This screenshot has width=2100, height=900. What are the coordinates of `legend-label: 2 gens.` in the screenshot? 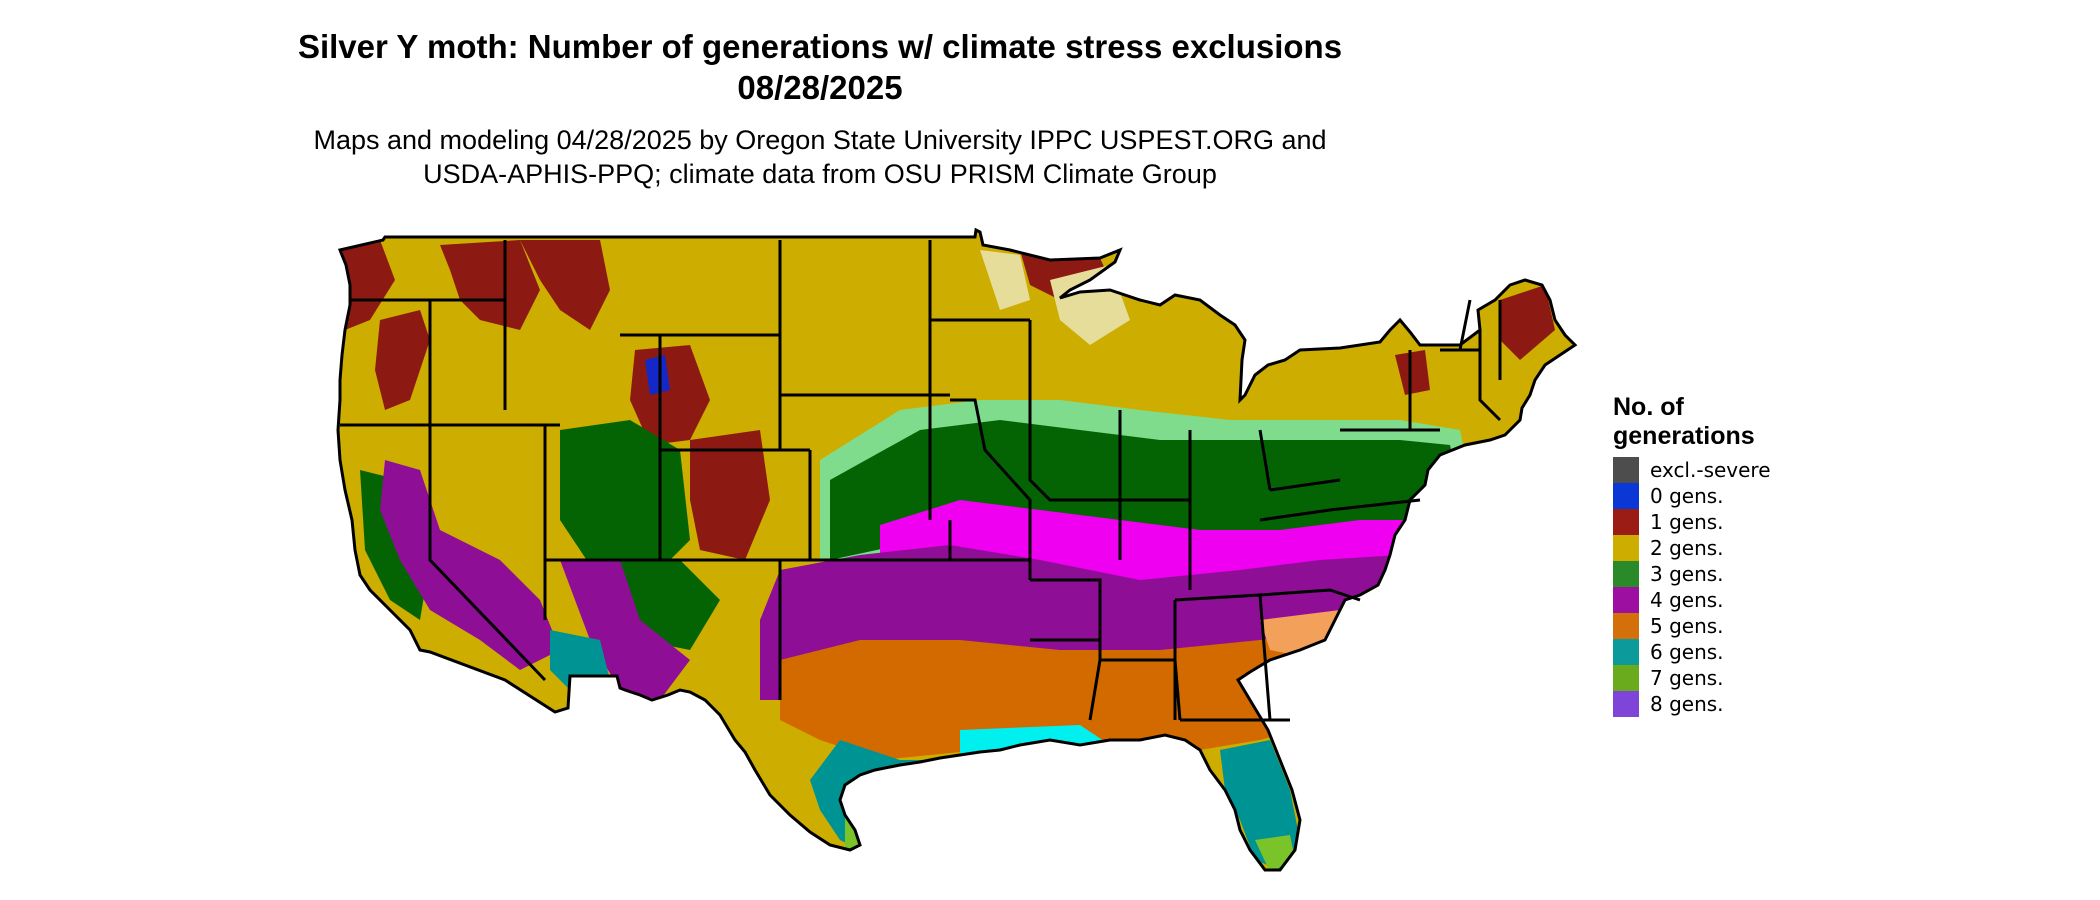 It's located at (1687, 548).